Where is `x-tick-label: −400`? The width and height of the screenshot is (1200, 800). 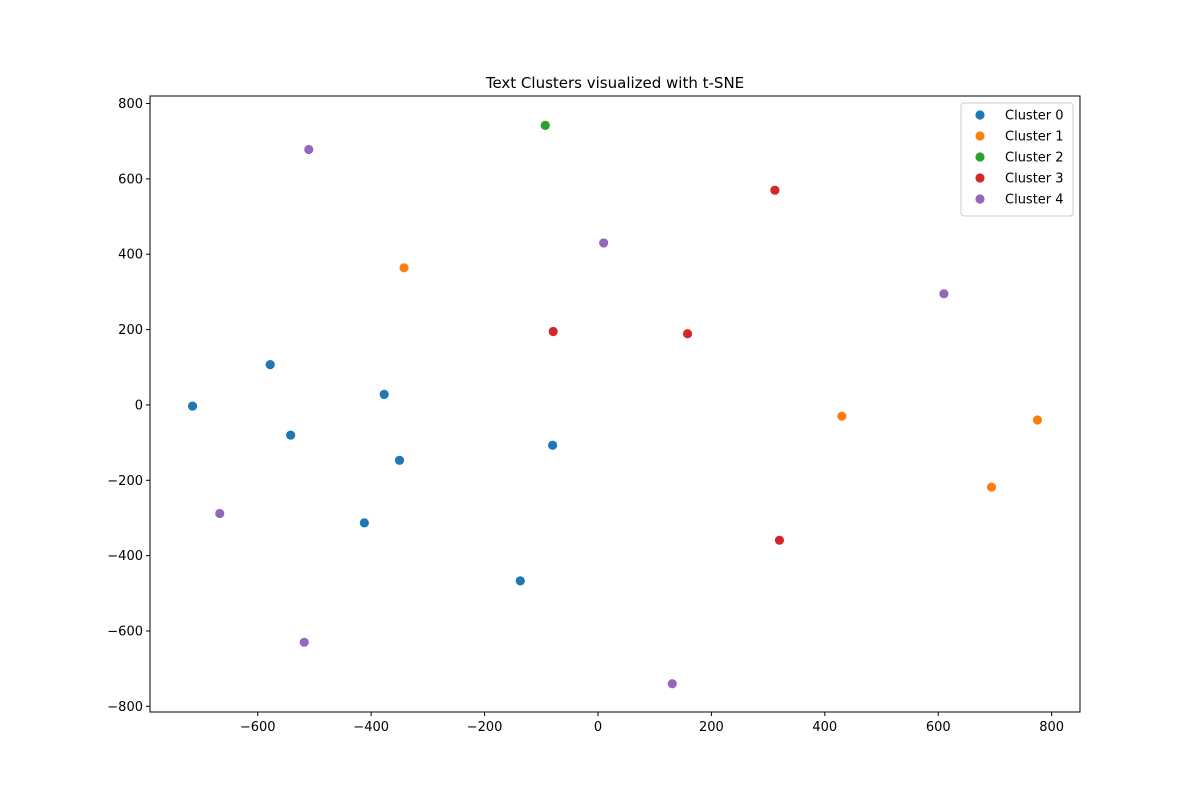 x-tick-label: −400 is located at coordinates (371, 727).